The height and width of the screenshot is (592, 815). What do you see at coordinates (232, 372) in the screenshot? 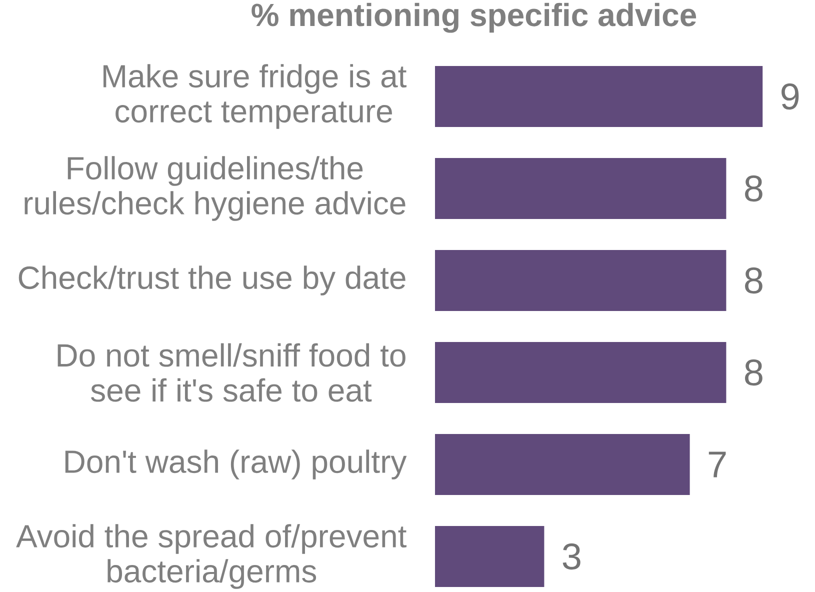
I see `y-tick-label: Do not smell/sniff food to see if it's safe to eat` at bounding box center [232, 372].